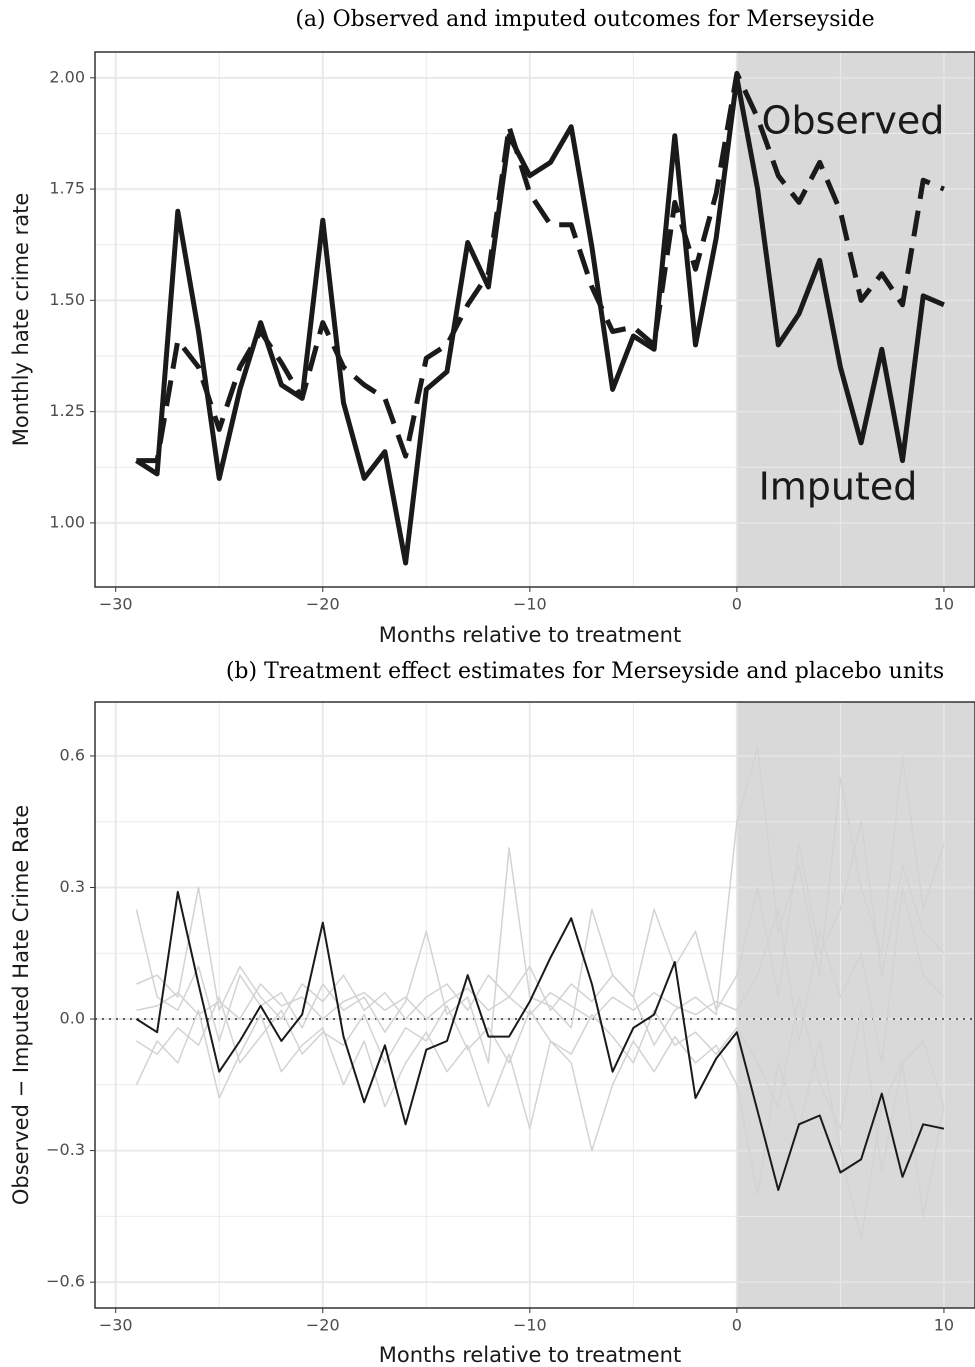  Describe the element at coordinates (21, 1005) in the screenshot. I see `y-axis-label: Observed − Imputed Hate Crime Rate` at that location.